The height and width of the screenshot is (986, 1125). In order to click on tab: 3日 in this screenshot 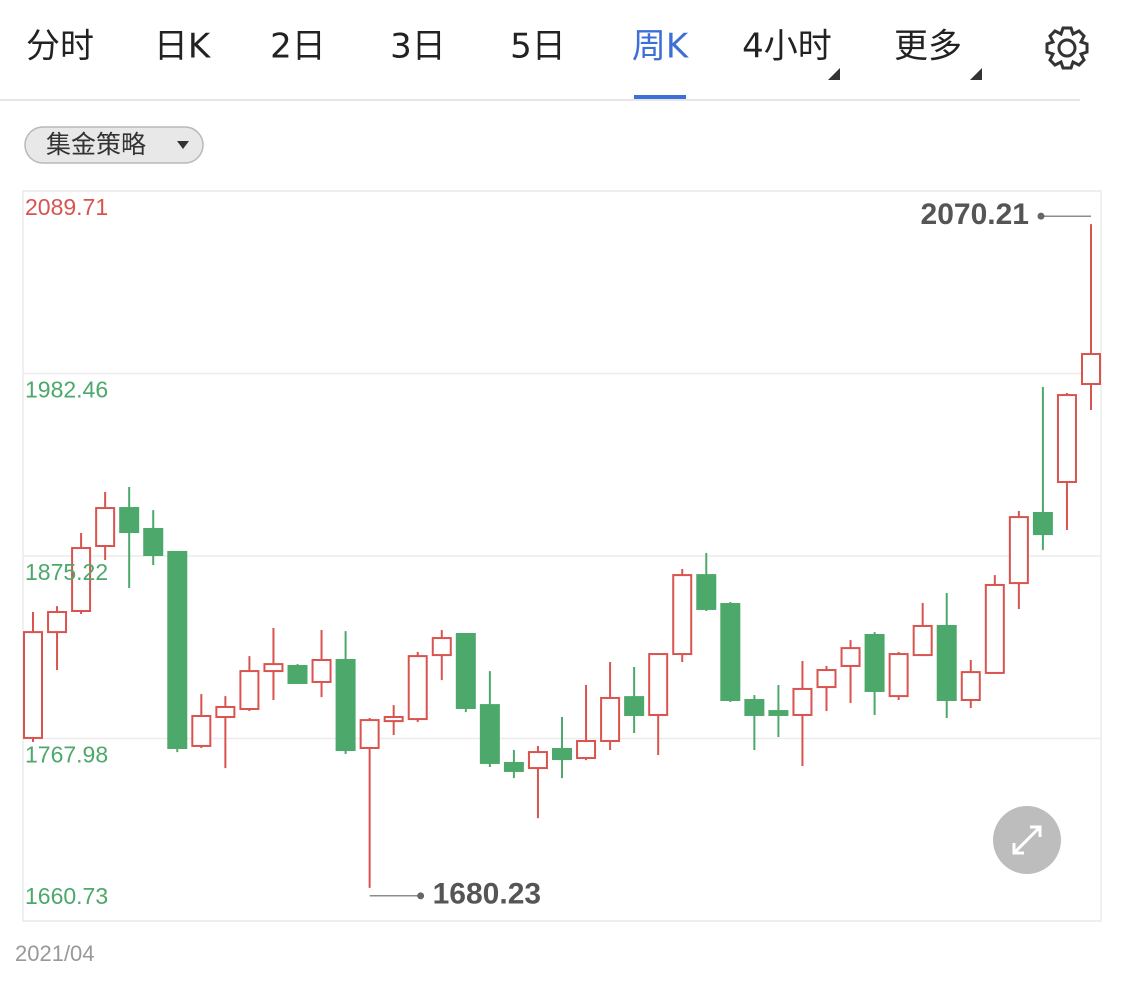, I will do `click(418, 47)`.